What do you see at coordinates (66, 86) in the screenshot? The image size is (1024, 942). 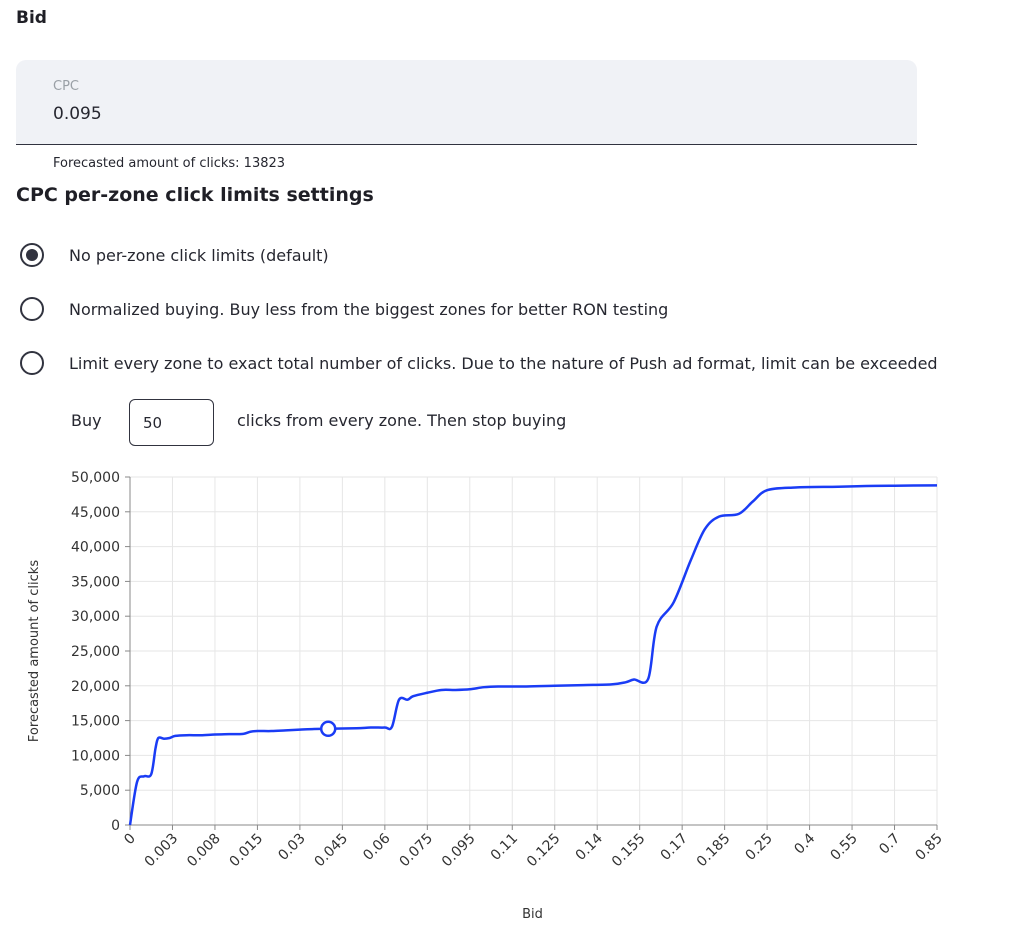 I see `cpc-label: CPC` at bounding box center [66, 86].